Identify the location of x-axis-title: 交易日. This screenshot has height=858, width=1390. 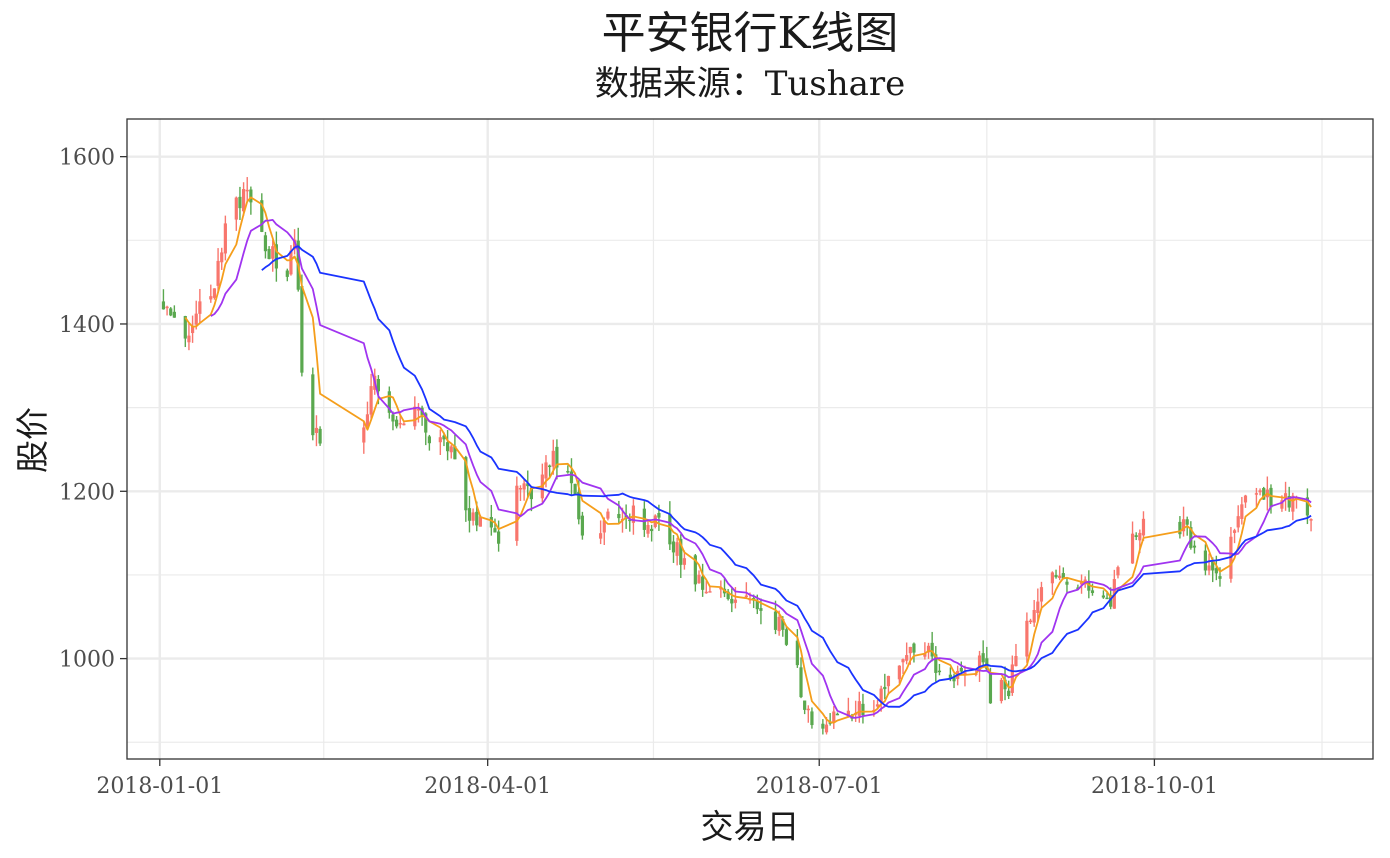
(750, 826).